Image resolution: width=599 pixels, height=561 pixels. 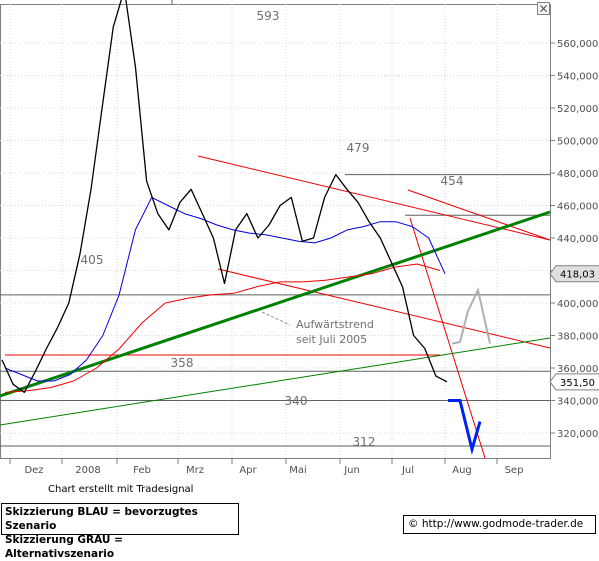 What do you see at coordinates (577, 275) in the screenshot?
I see `price-badge-text: 418,03` at bounding box center [577, 275].